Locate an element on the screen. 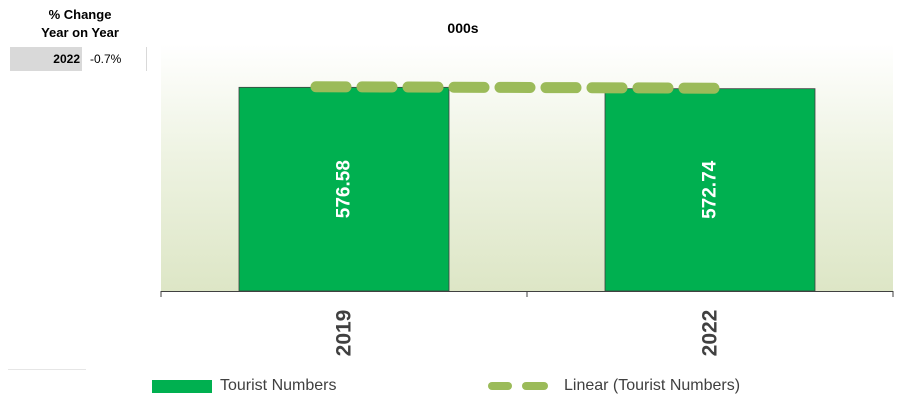 This screenshot has height=398, width=910. legend-bar-swatch is located at coordinates (182, 386).